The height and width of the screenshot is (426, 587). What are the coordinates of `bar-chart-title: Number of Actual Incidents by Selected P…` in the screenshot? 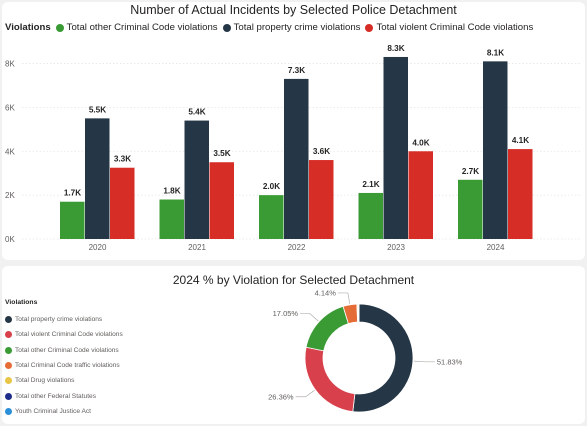 It's located at (293, 10).